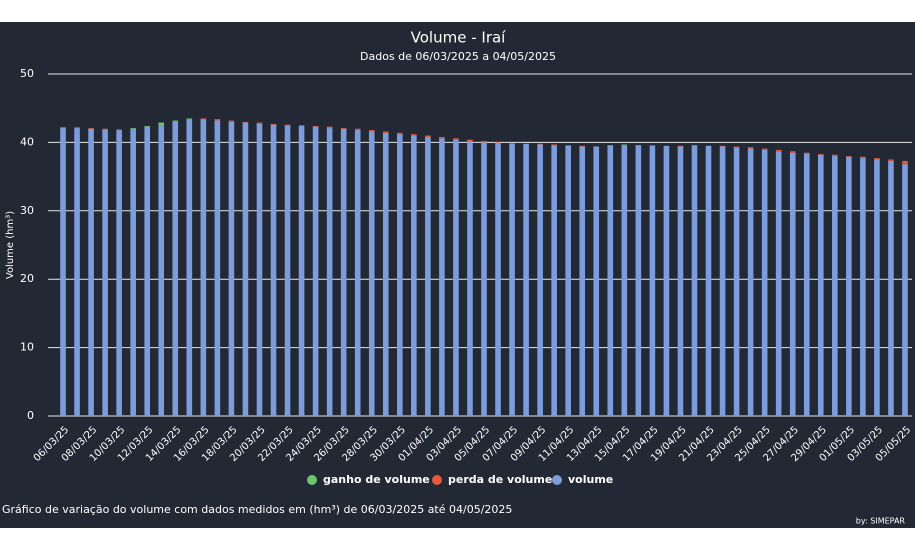 This screenshot has width=915, height=559. What do you see at coordinates (27, 347) in the screenshot?
I see `y-tick-label: 10` at bounding box center [27, 347].